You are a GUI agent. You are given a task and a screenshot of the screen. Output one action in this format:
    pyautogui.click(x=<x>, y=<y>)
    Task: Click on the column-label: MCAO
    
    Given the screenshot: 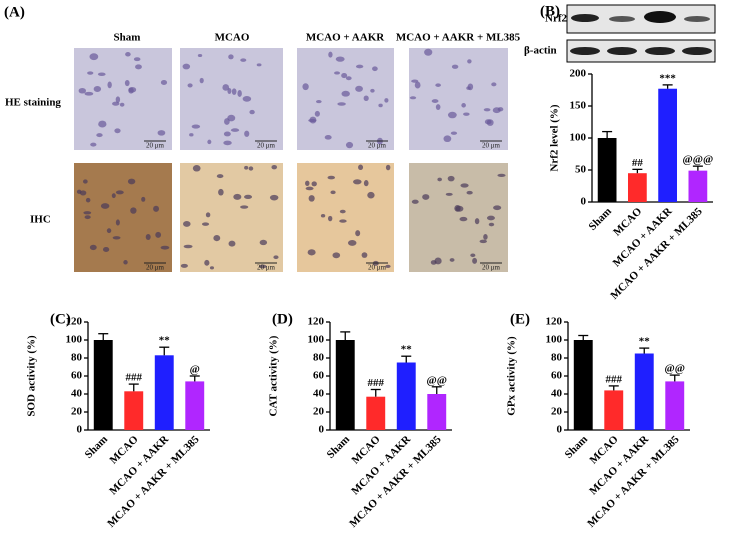 What is the action you would take?
    pyautogui.click(x=232, y=38)
    